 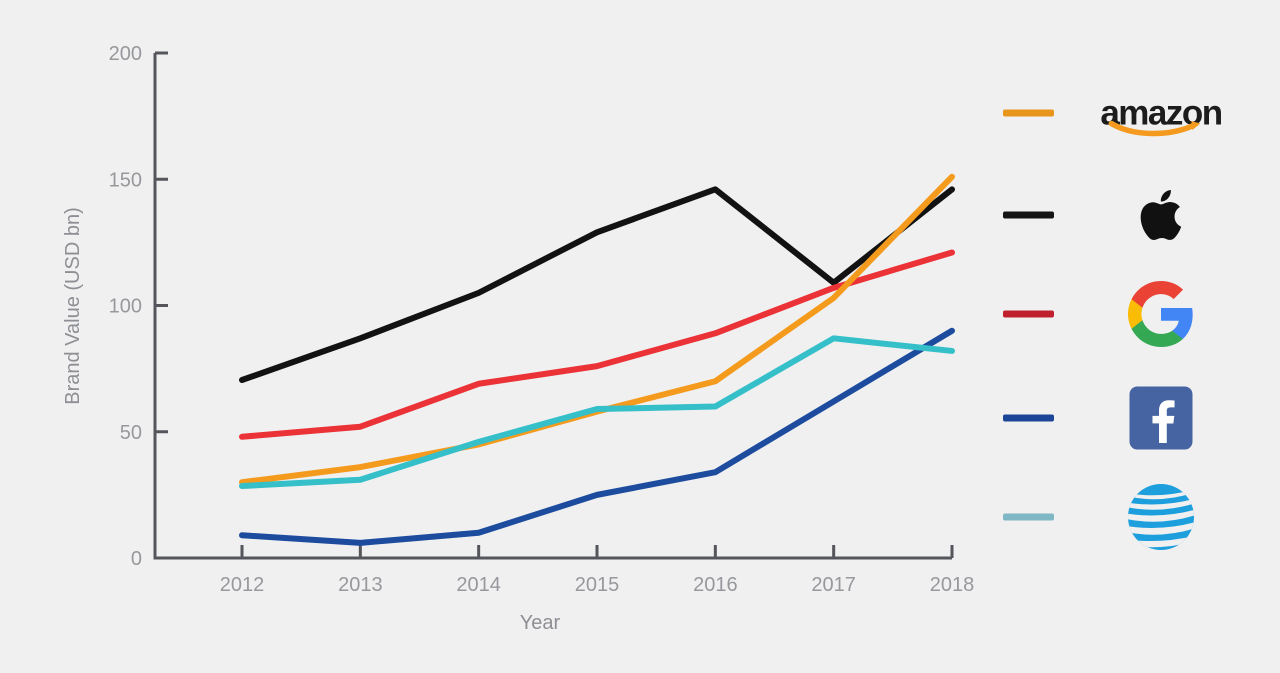 I want to click on svg-text: Brand Value (USD bn), so click(x=73, y=306).